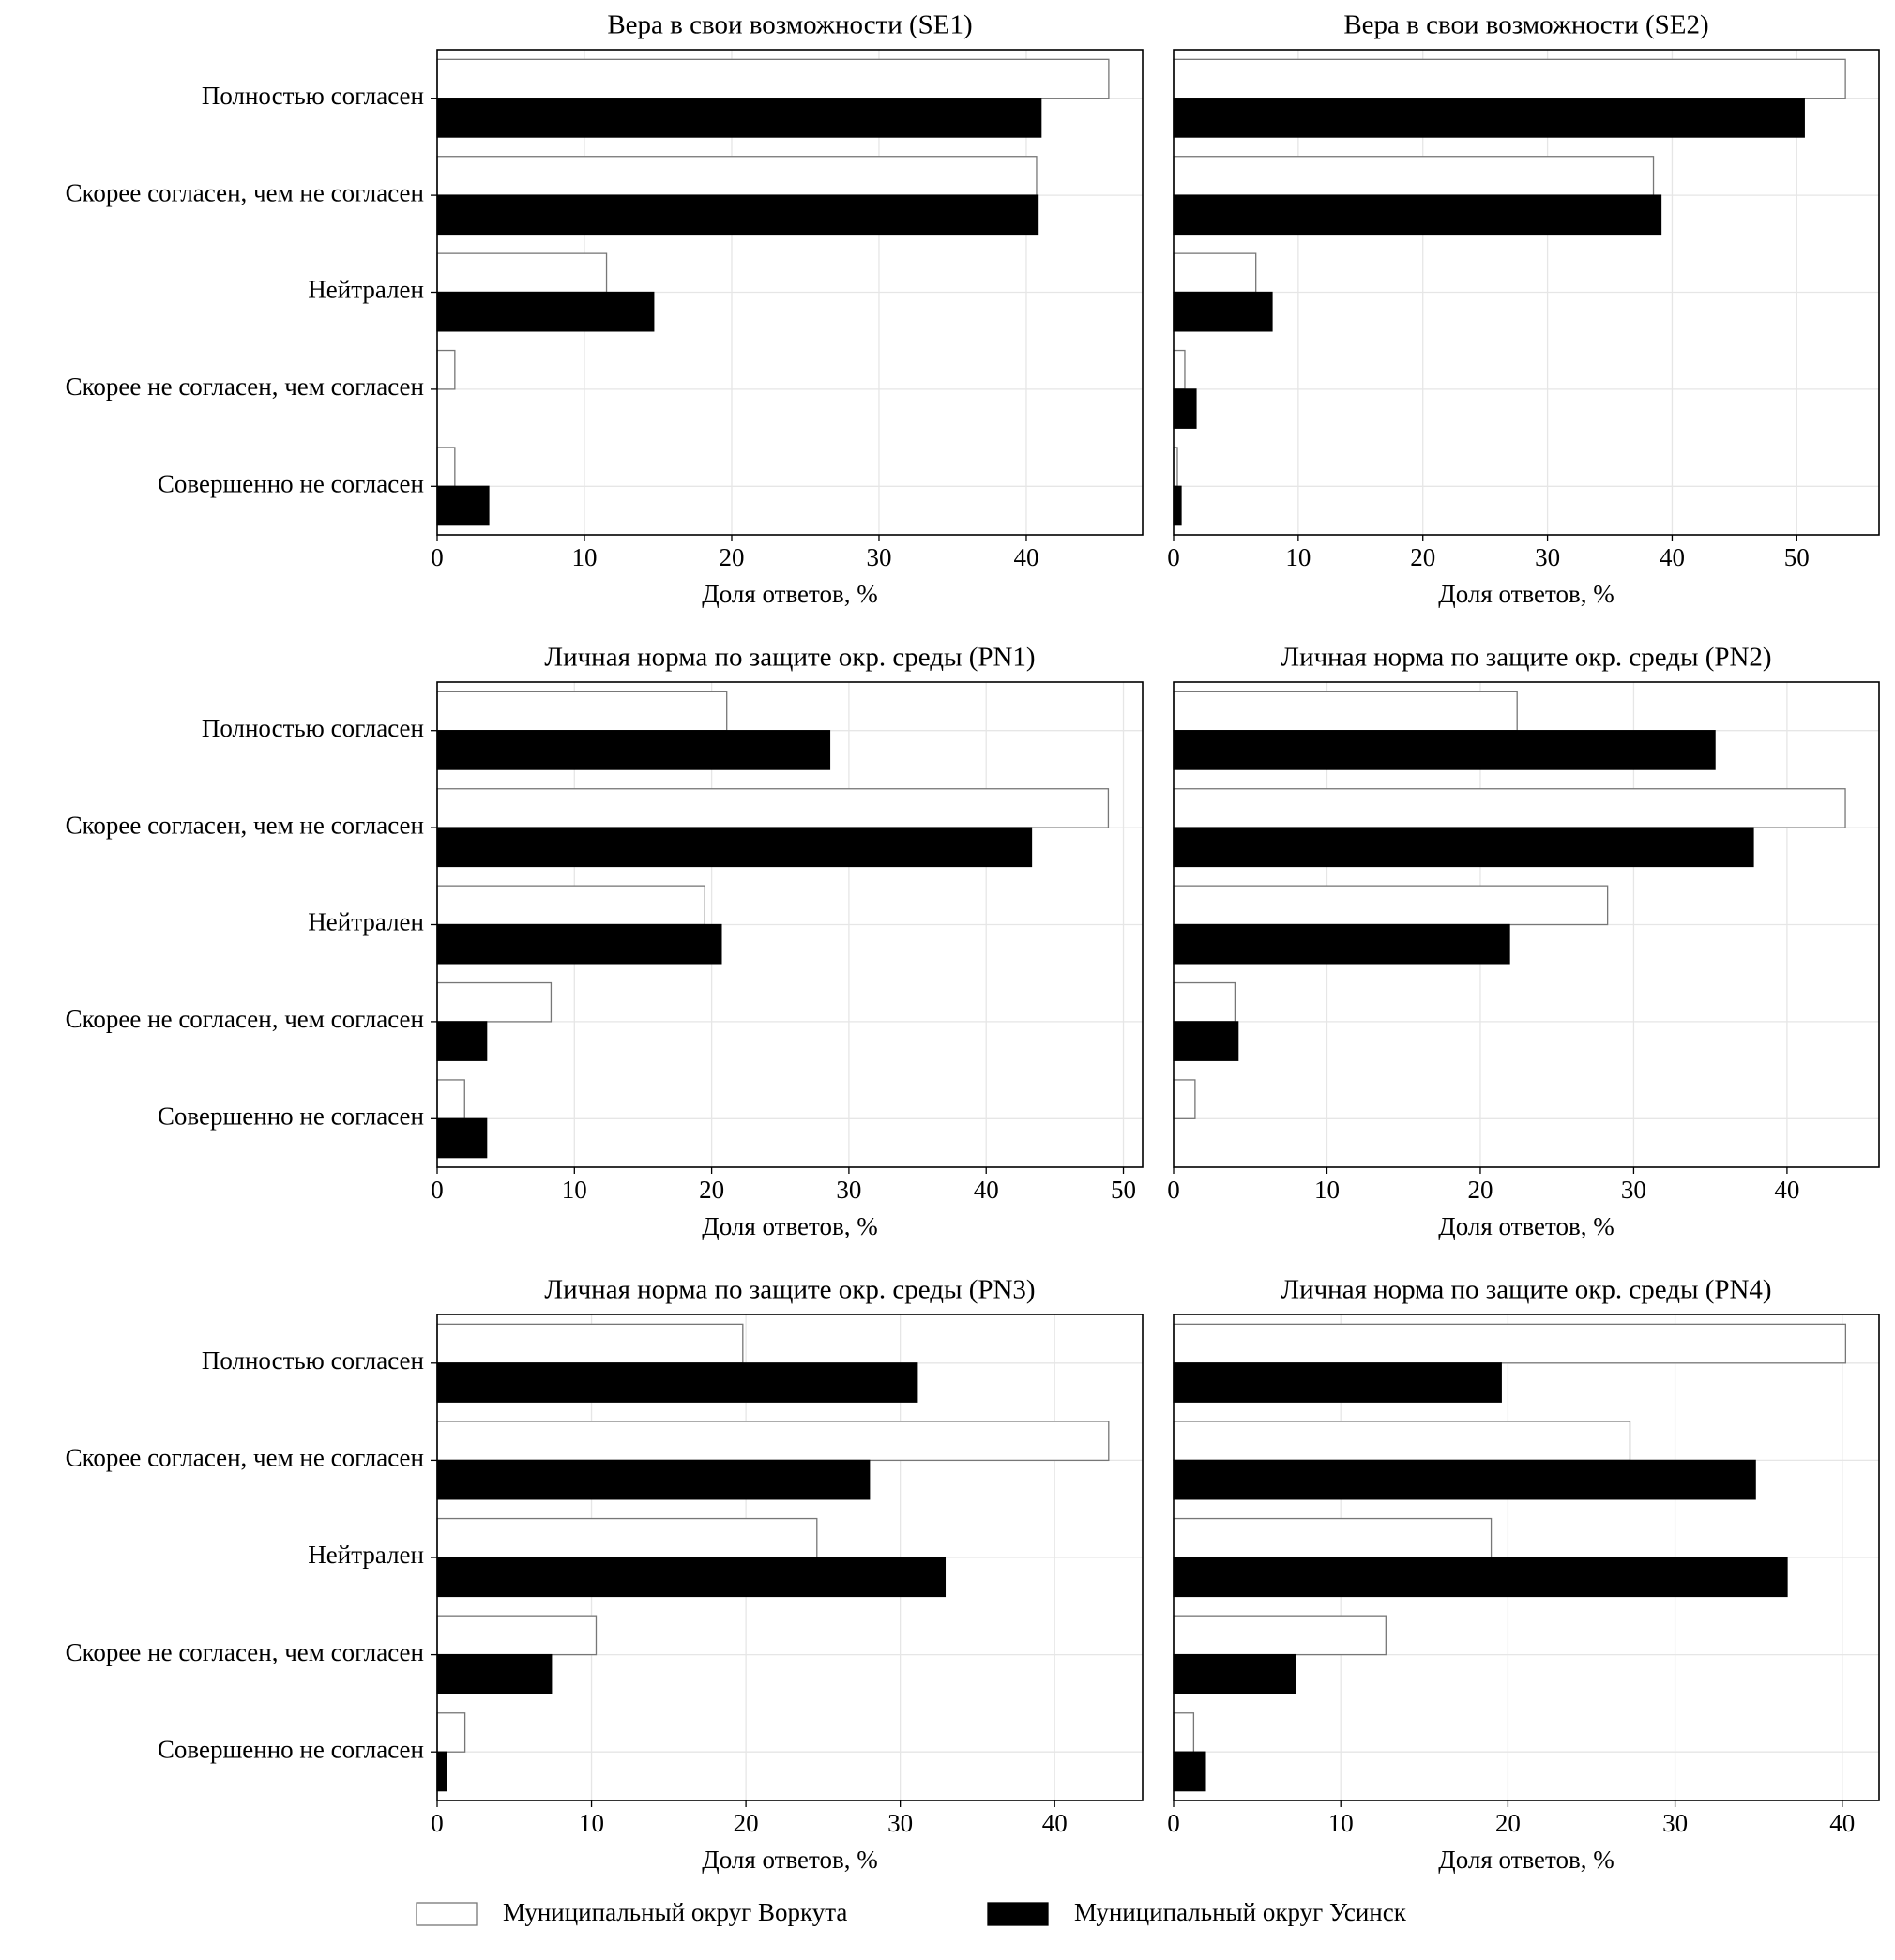 The image size is (1895, 1960). What do you see at coordinates (675, 1912) in the screenshot?
I see `legend-label: Муниципальный округ Воркута` at bounding box center [675, 1912].